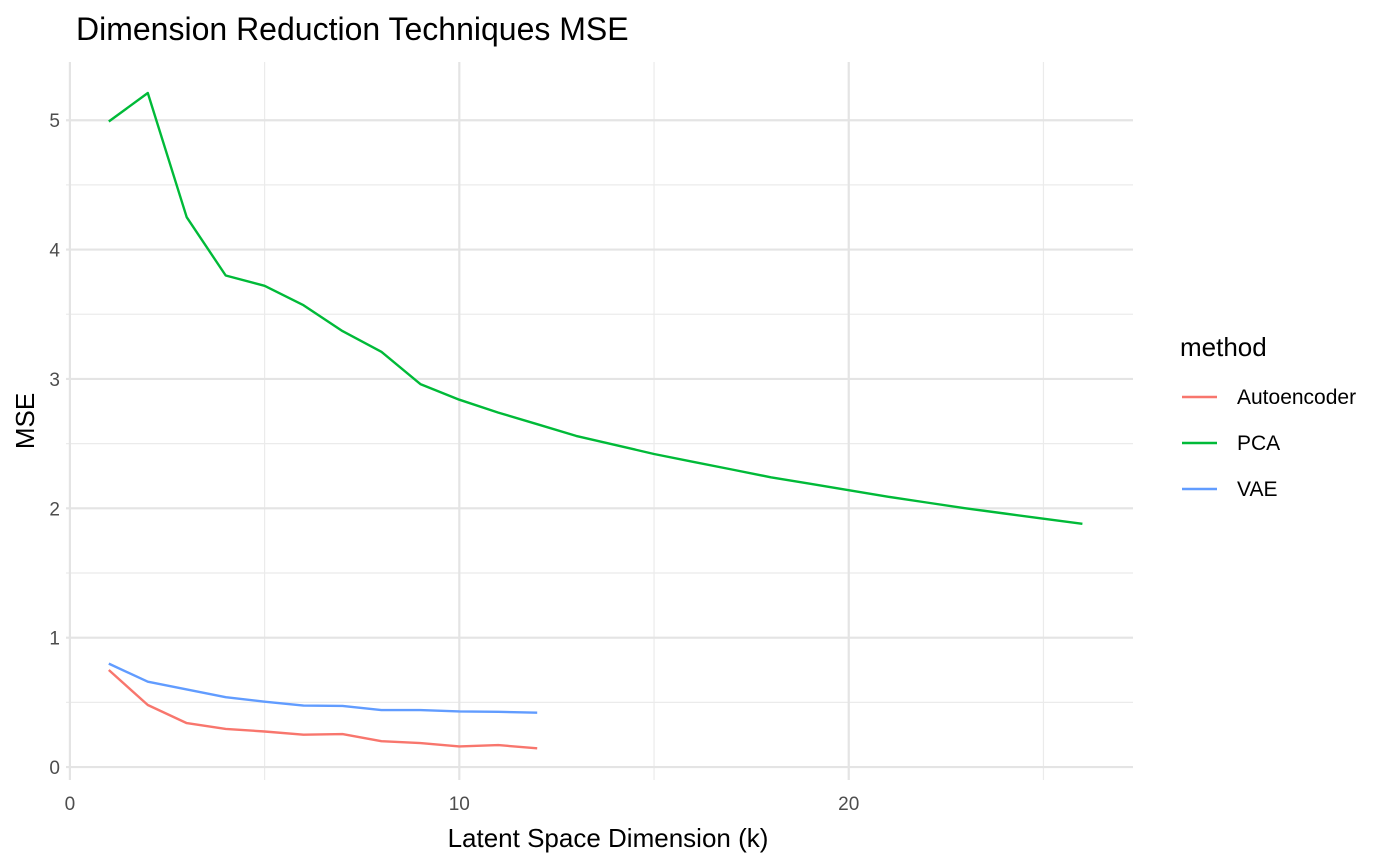 The width and height of the screenshot is (1400, 865). I want to click on y-tick-label: 3, so click(54, 380).